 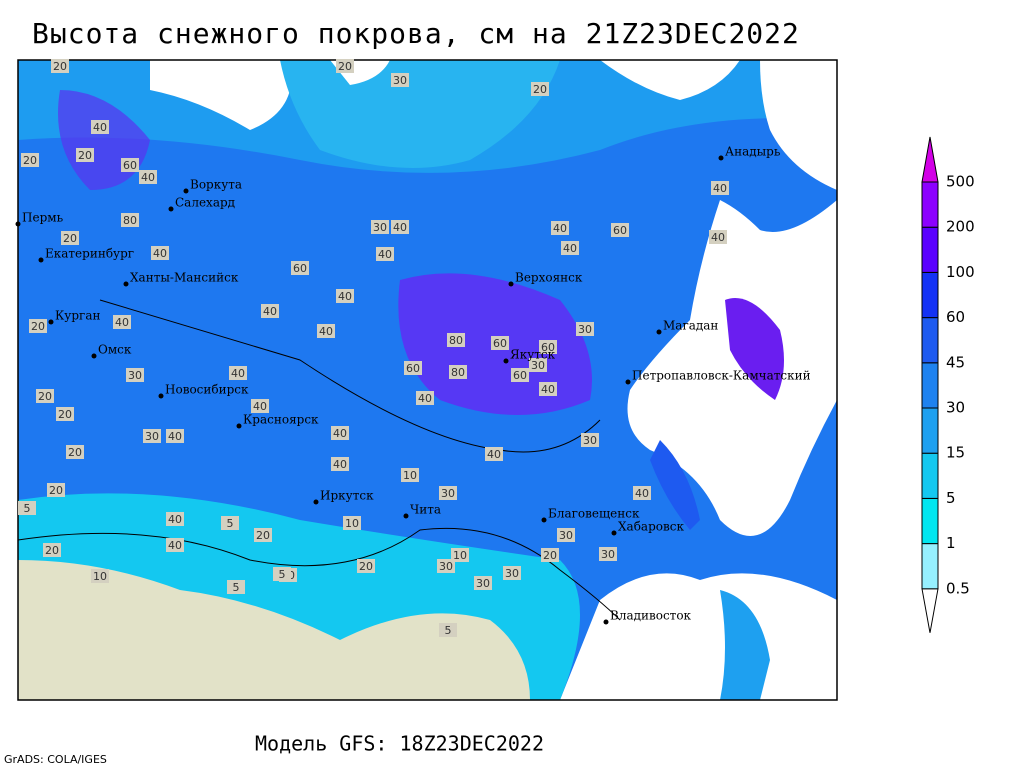 I want to click on colorbar-label: 60, so click(x=955, y=317).